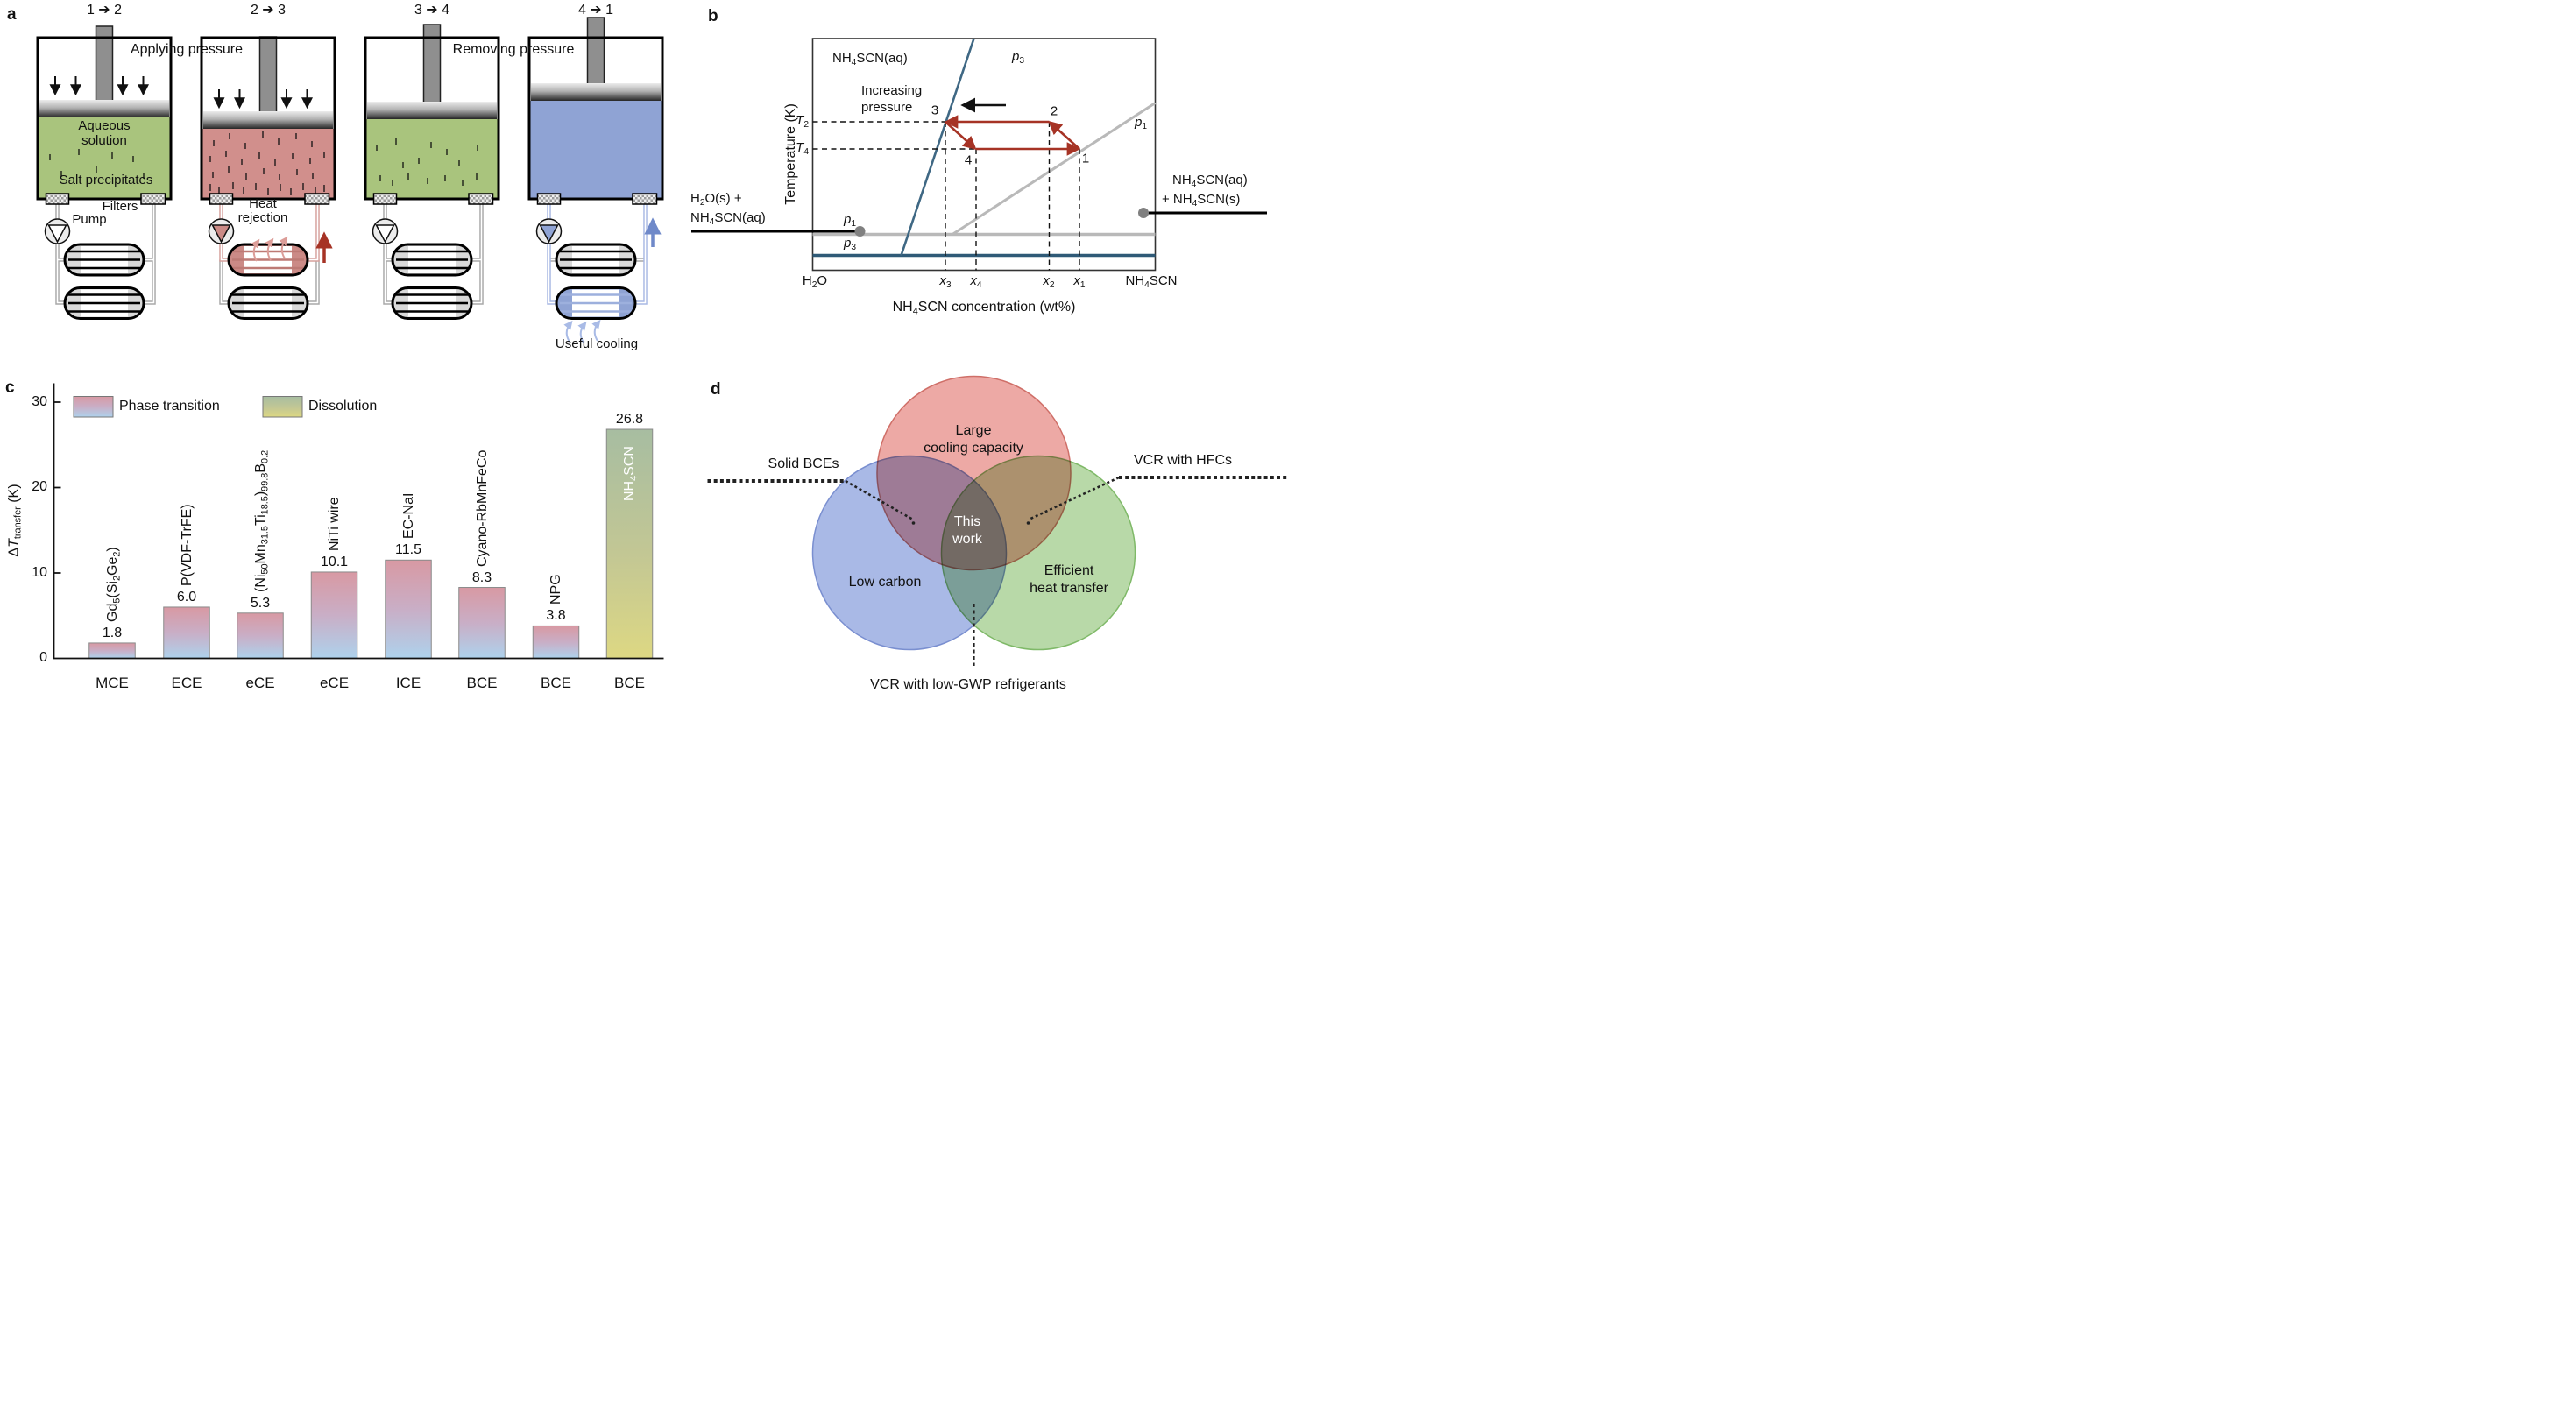 This screenshot has height=1407, width=2576. I want to click on heat-rejection-label: Heat, so click(263, 203).